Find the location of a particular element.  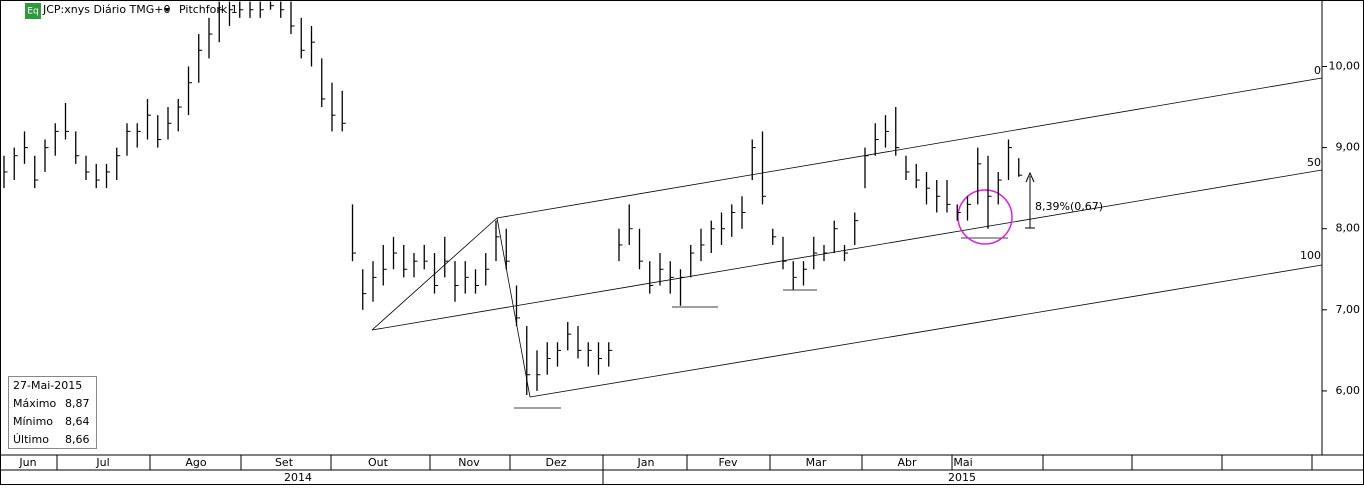

info-value: 8,66 is located at coordinates (77, 439).